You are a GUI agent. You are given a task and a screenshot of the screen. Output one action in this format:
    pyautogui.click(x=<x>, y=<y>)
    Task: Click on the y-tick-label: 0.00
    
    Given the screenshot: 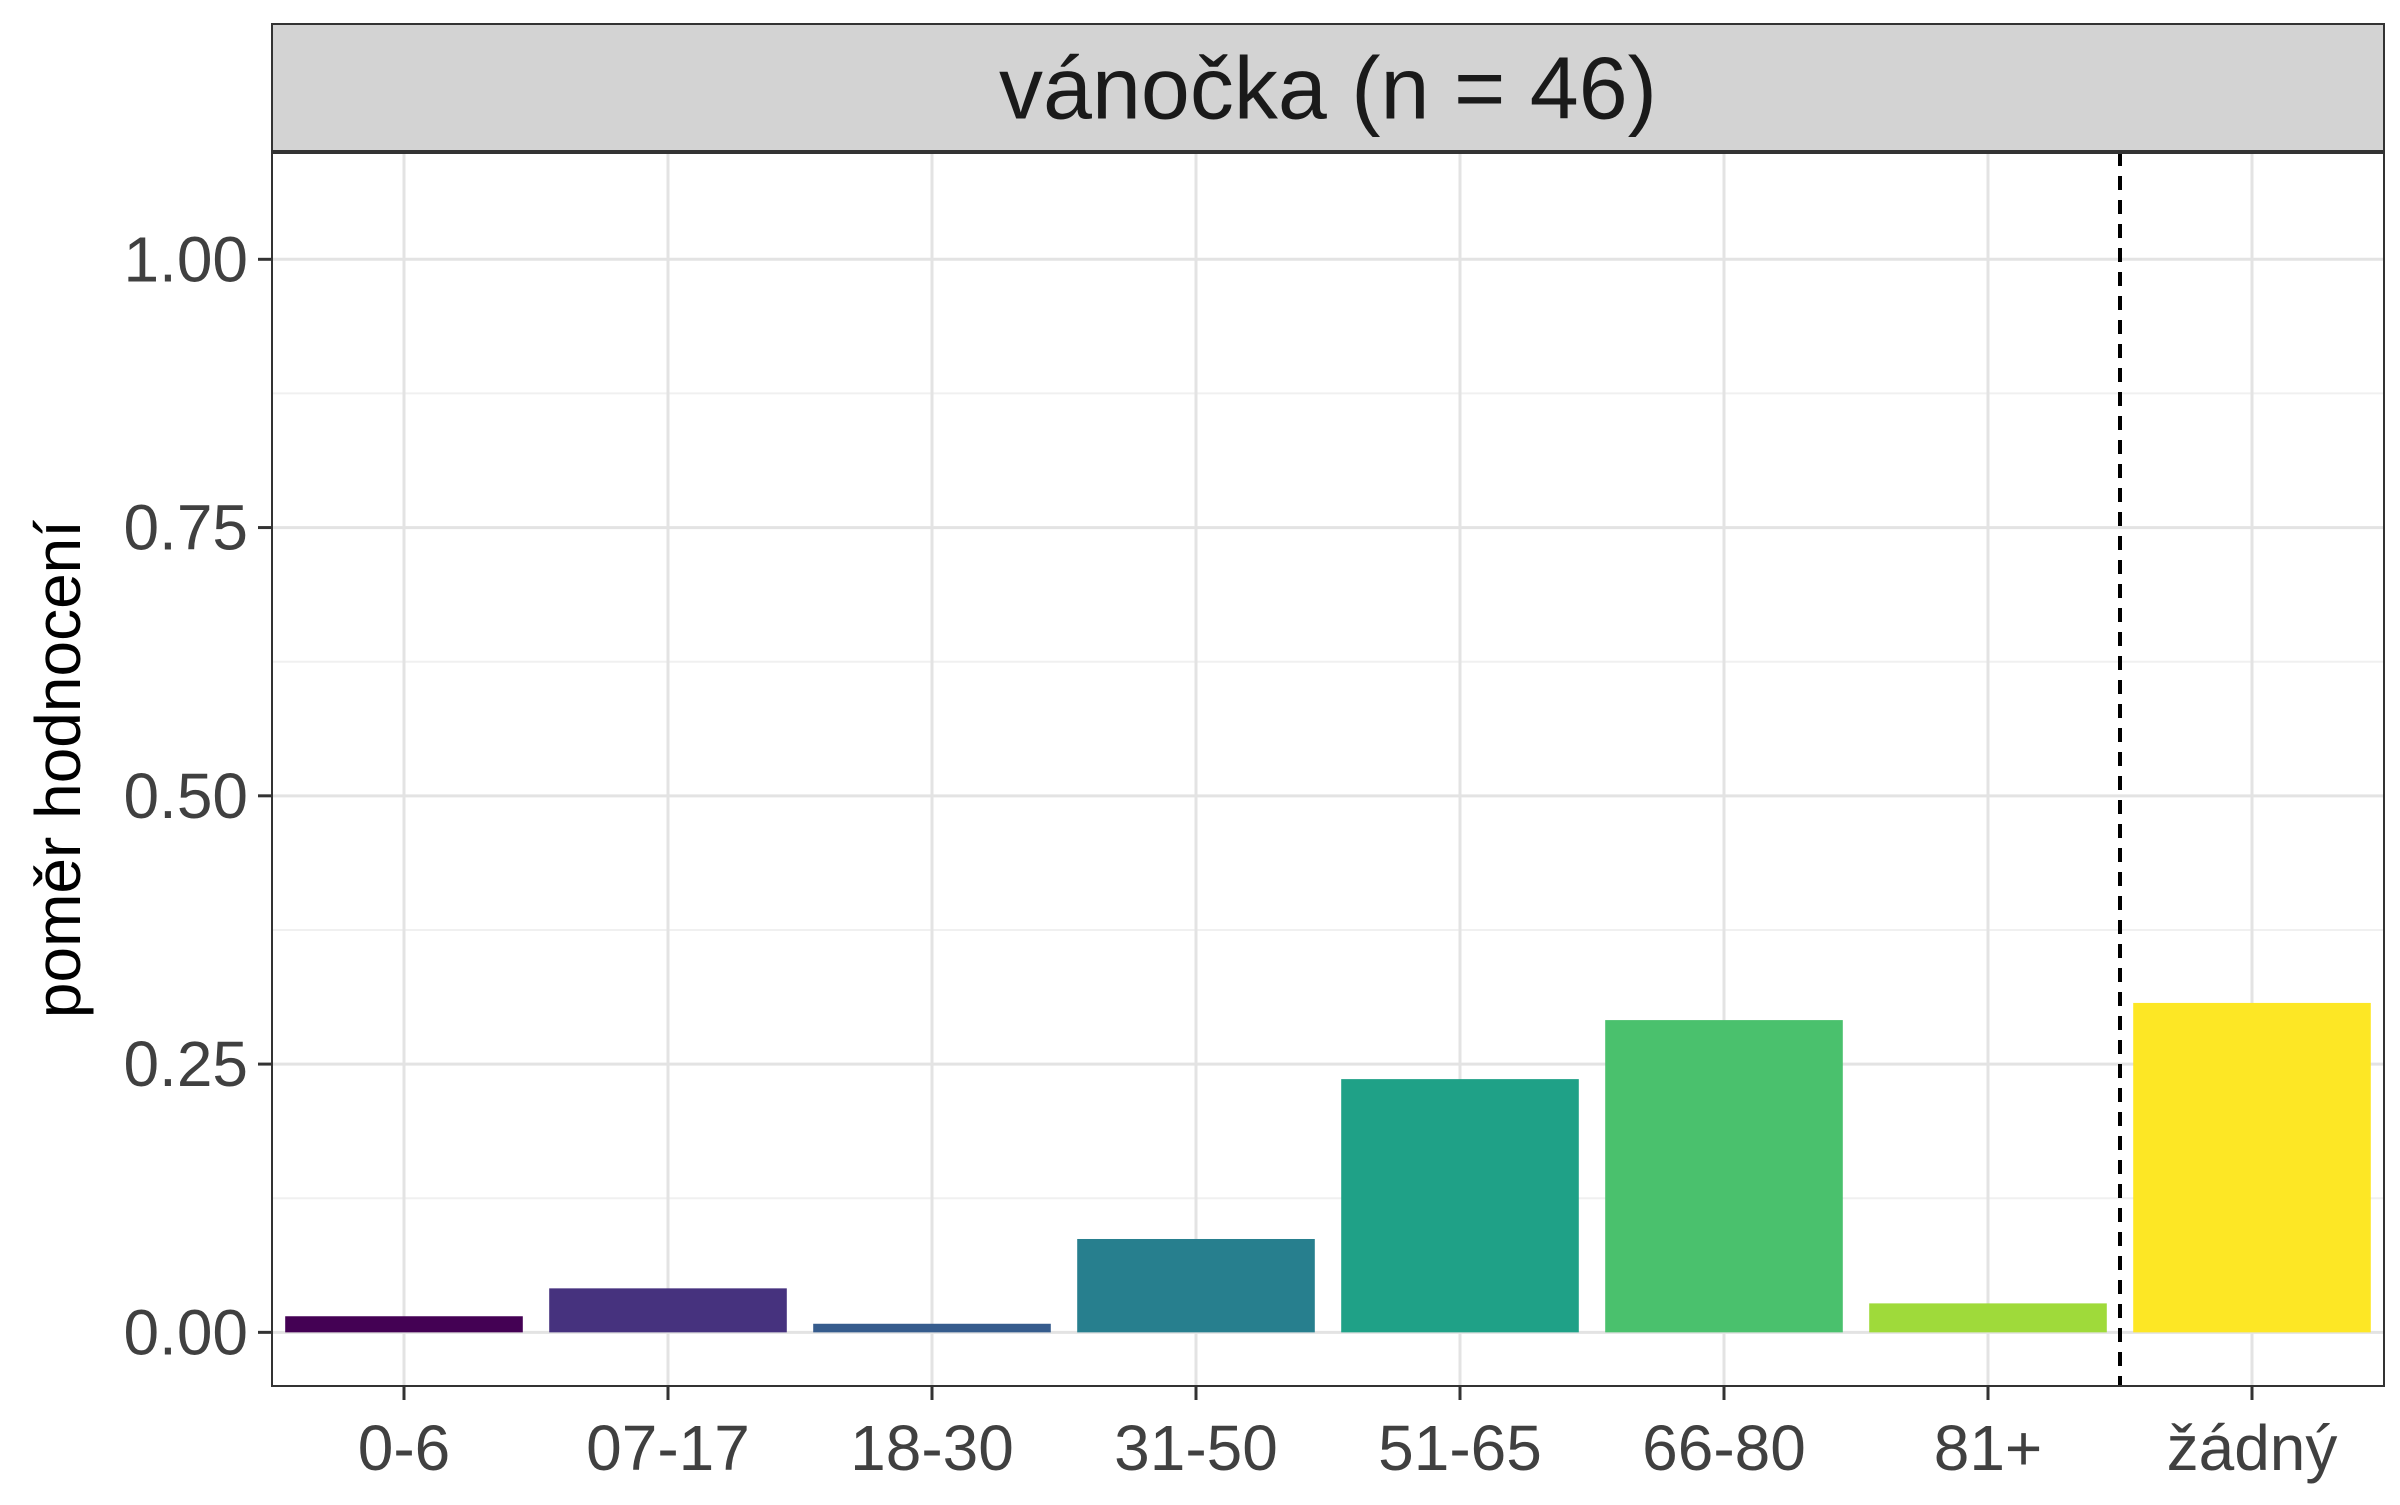 What is the action you would take?
    pyautogui.click(x=185, y=1332)
    